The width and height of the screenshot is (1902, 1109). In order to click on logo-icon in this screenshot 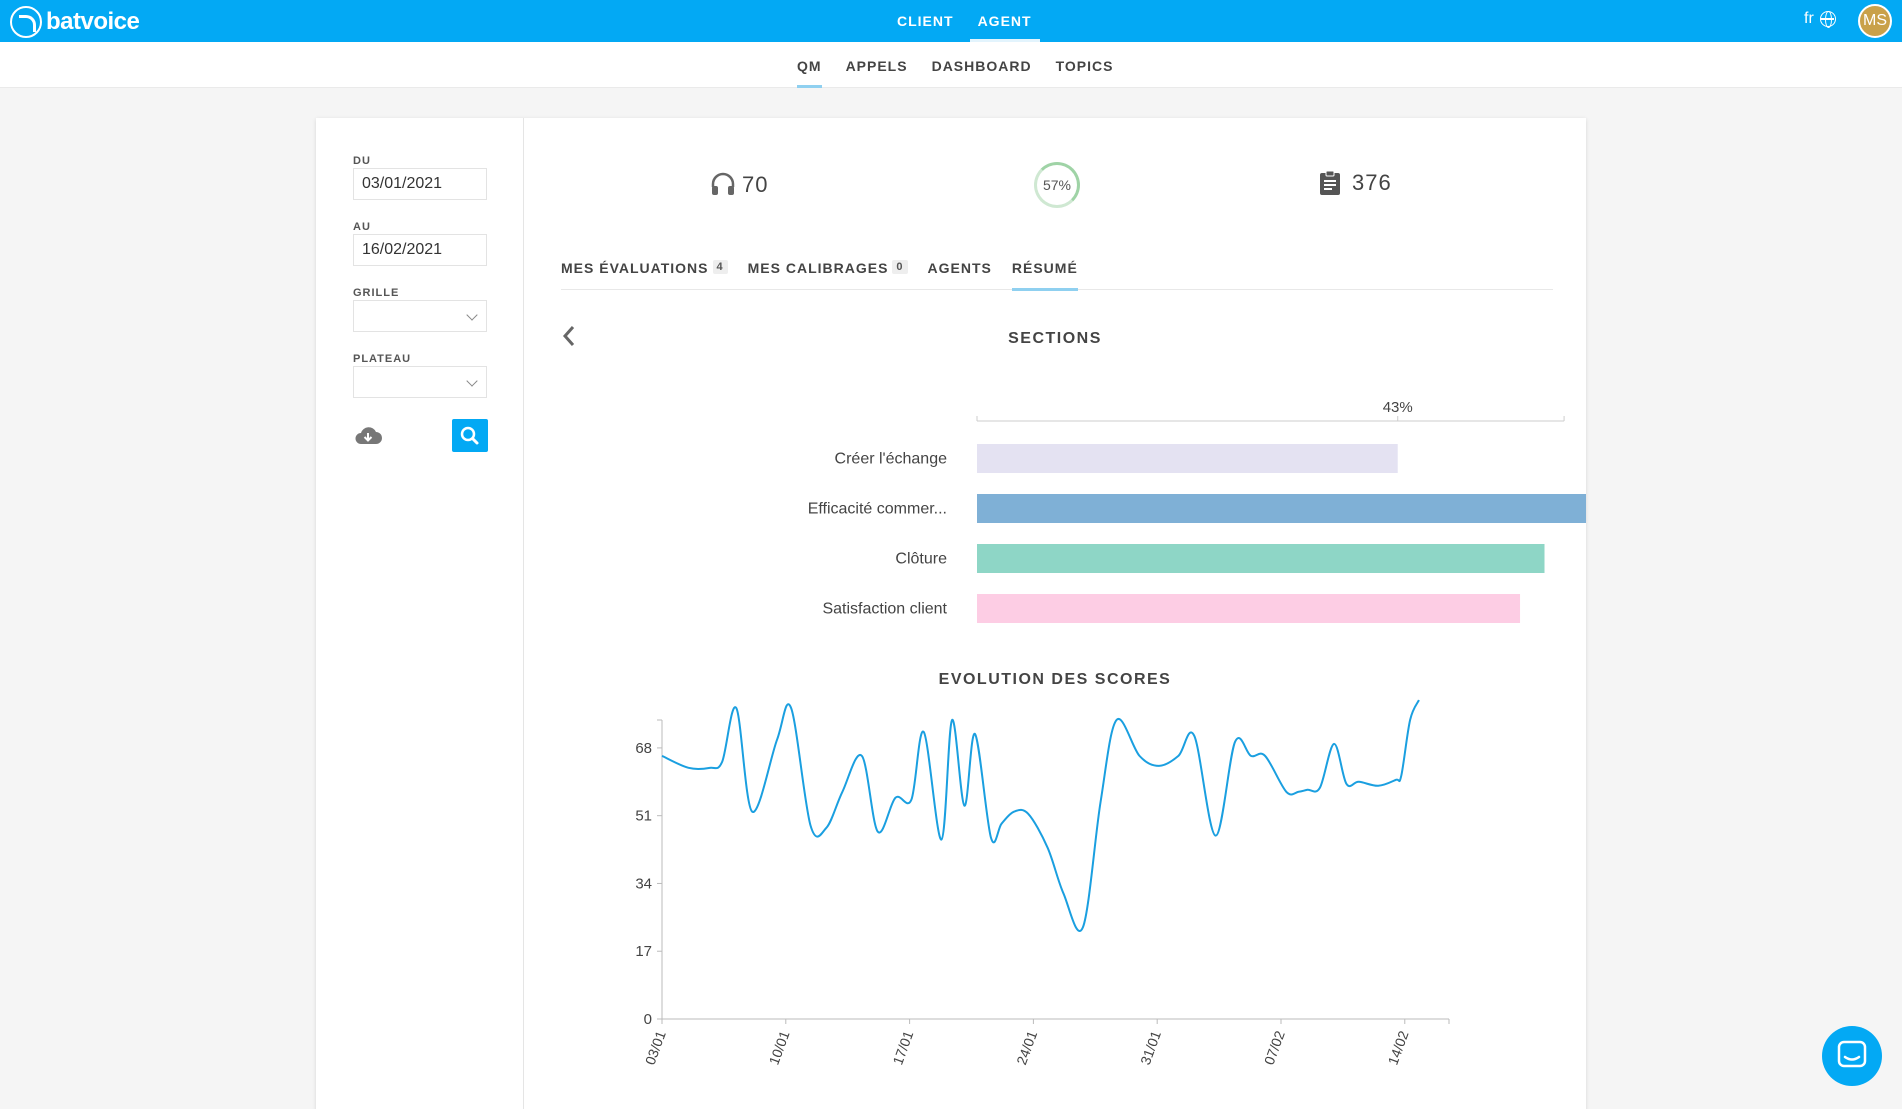, I will do `click(26, 22)`.